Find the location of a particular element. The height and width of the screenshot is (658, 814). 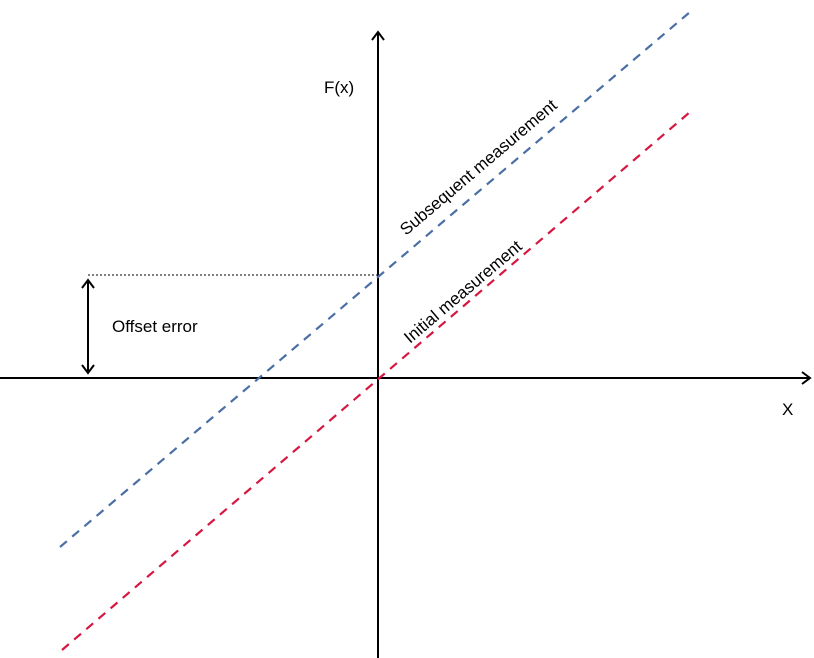

x-axis-label: X is located at coordinates (787, 409).